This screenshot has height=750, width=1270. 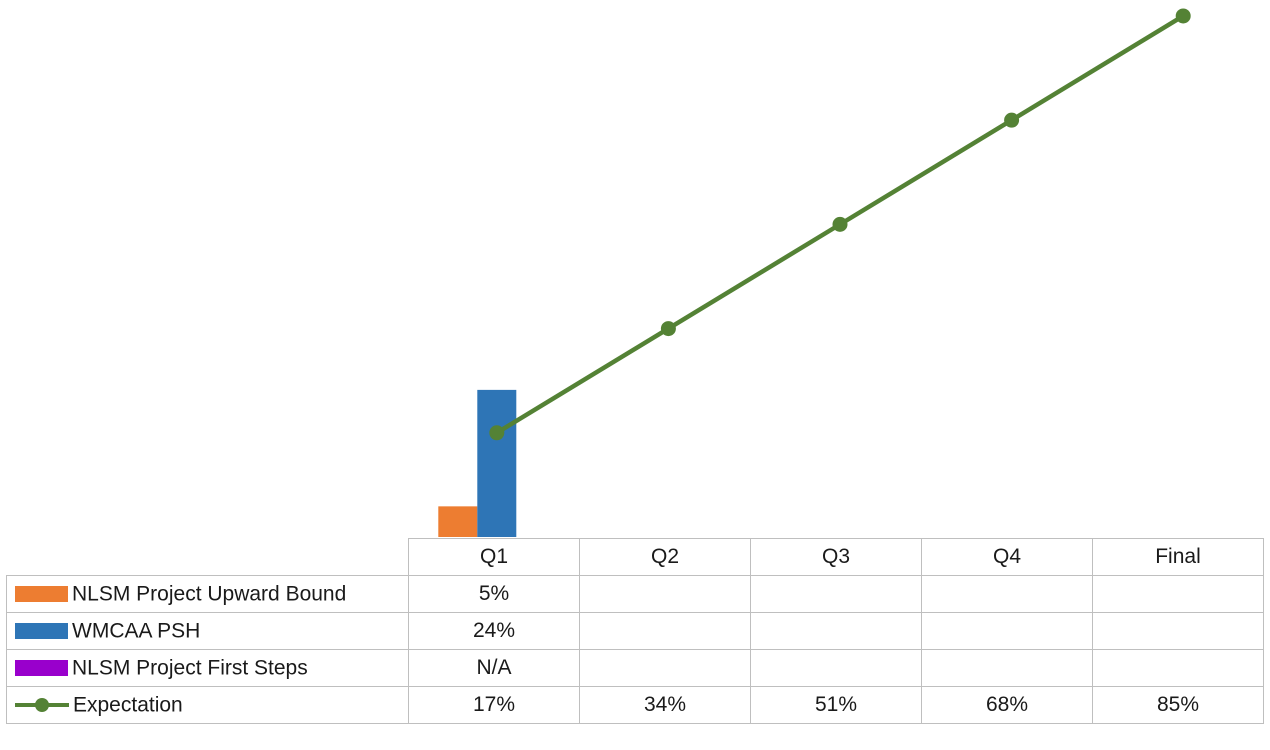 I want to click on series-name: NLSM Project First Steps, so click(x=190, y=668).